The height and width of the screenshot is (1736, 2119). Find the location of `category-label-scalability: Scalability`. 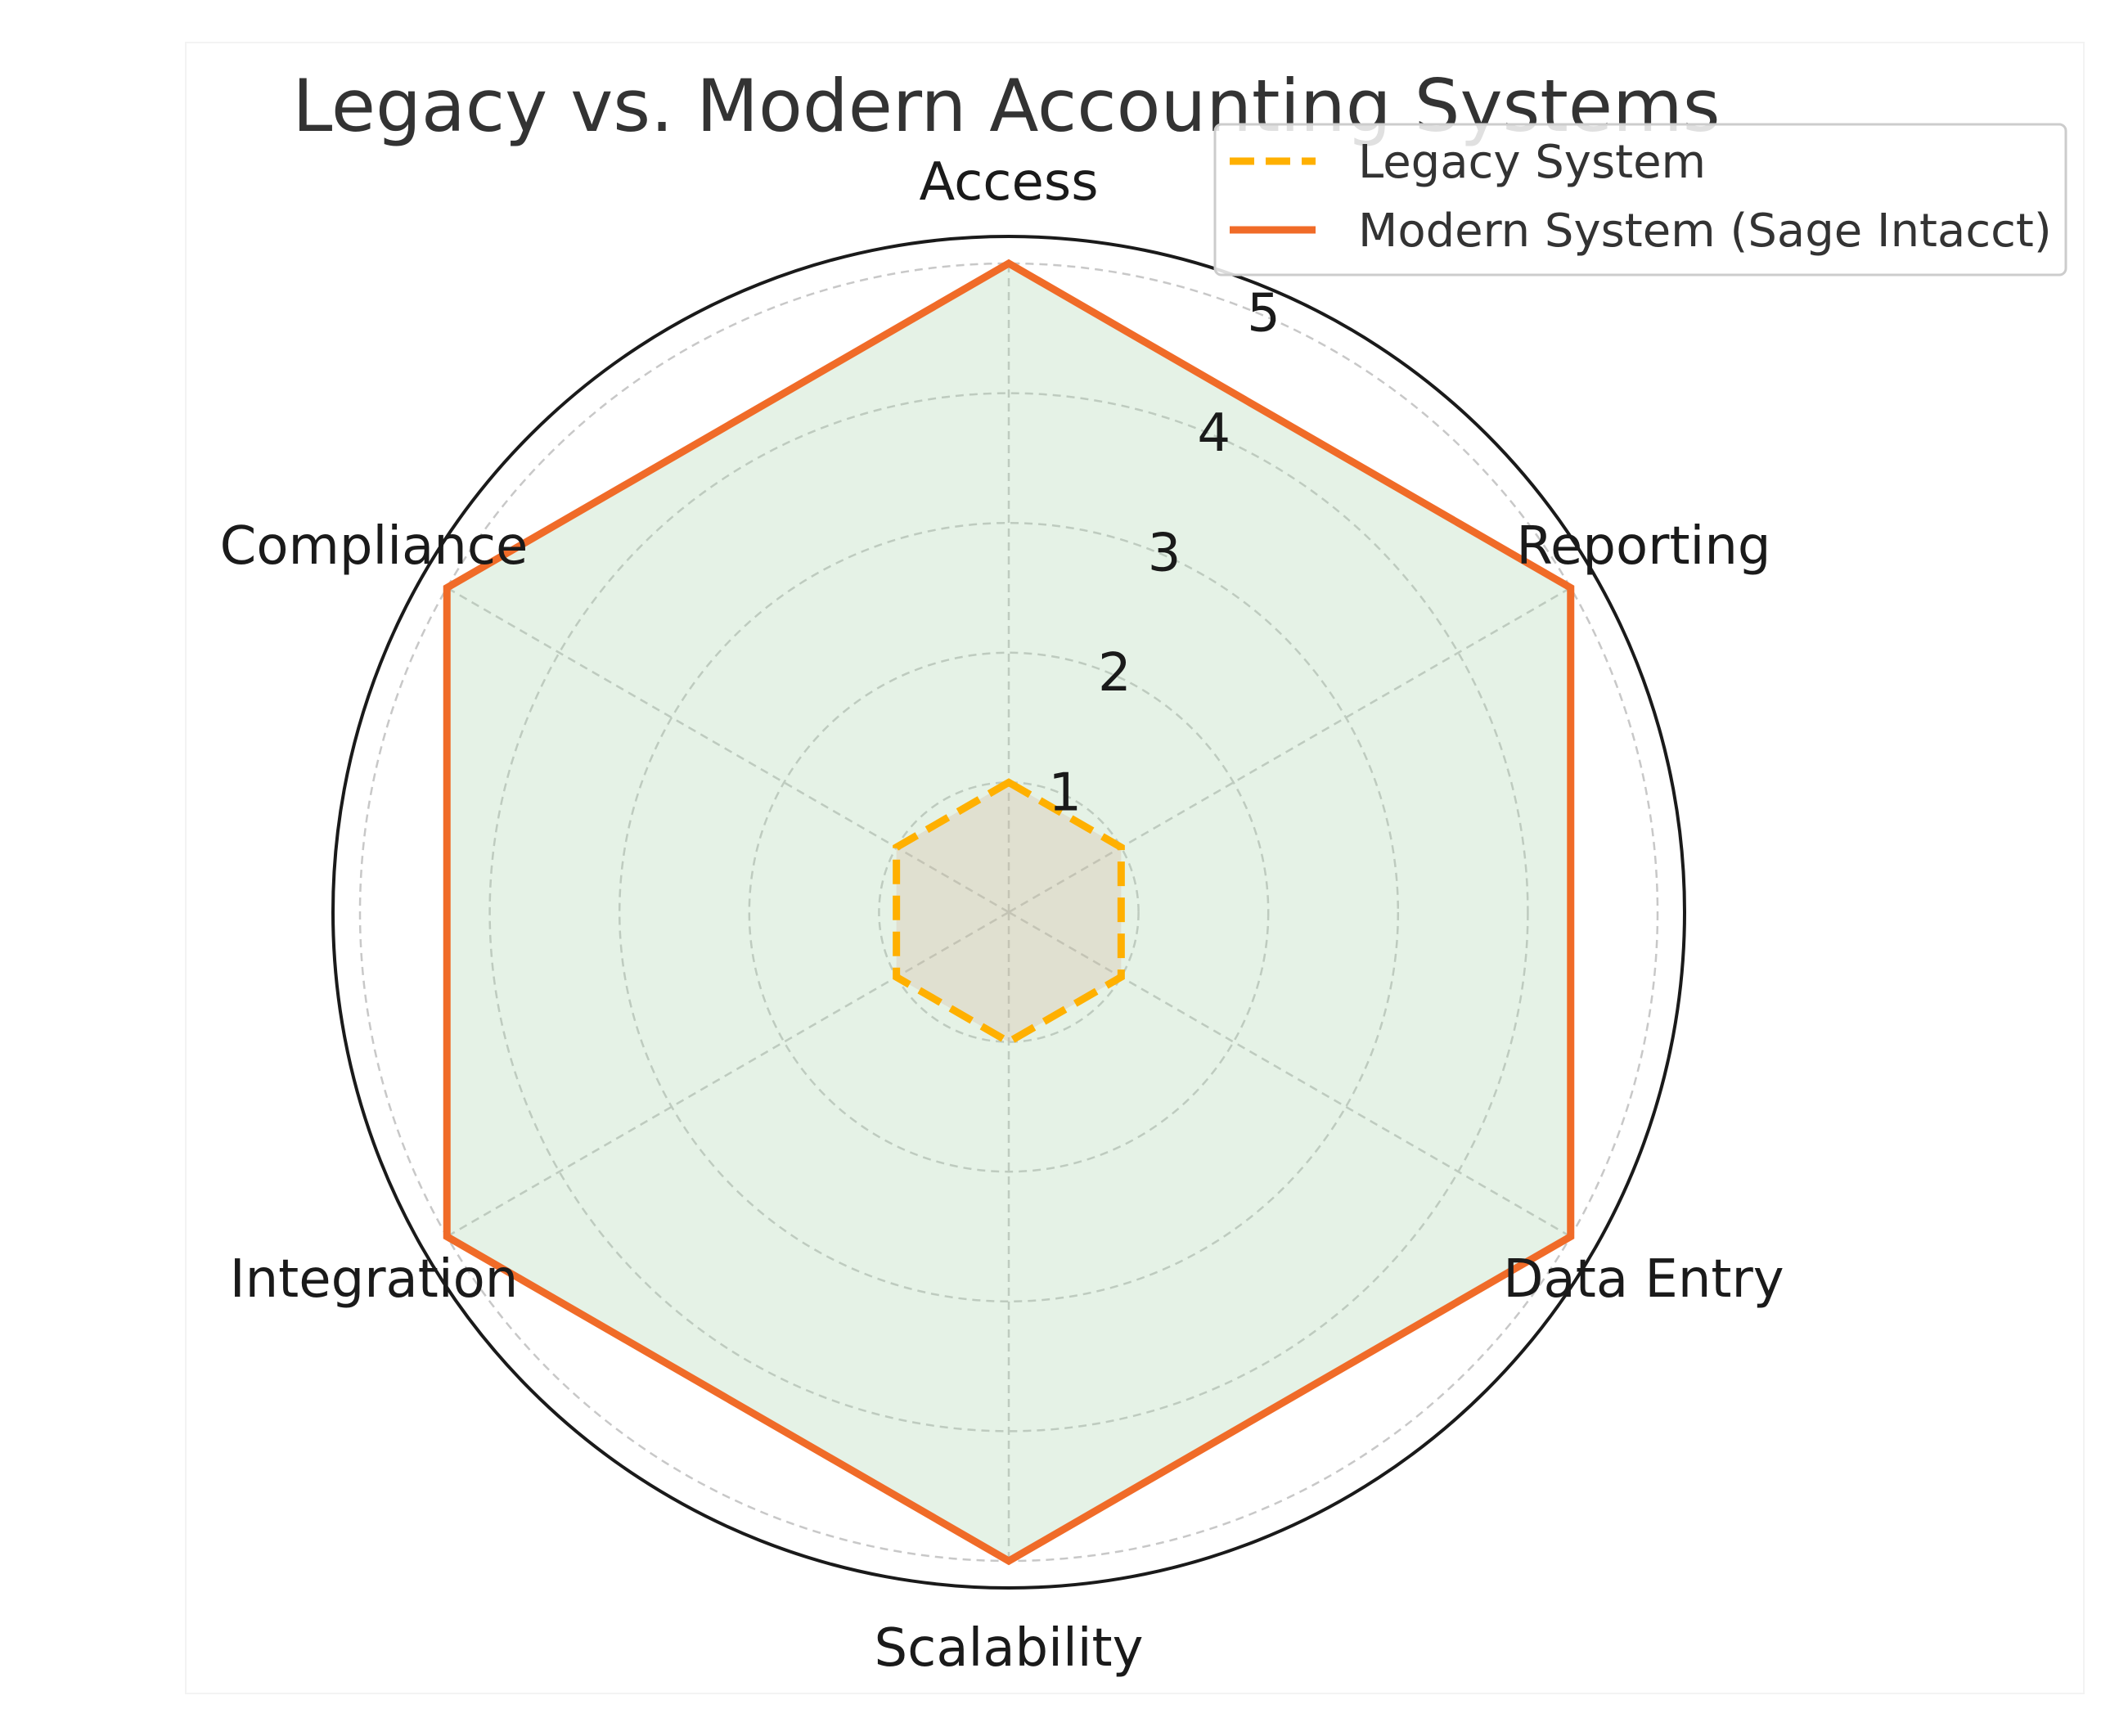

category-label-scalability: Scalability is located at coordinates (1009, 1648).